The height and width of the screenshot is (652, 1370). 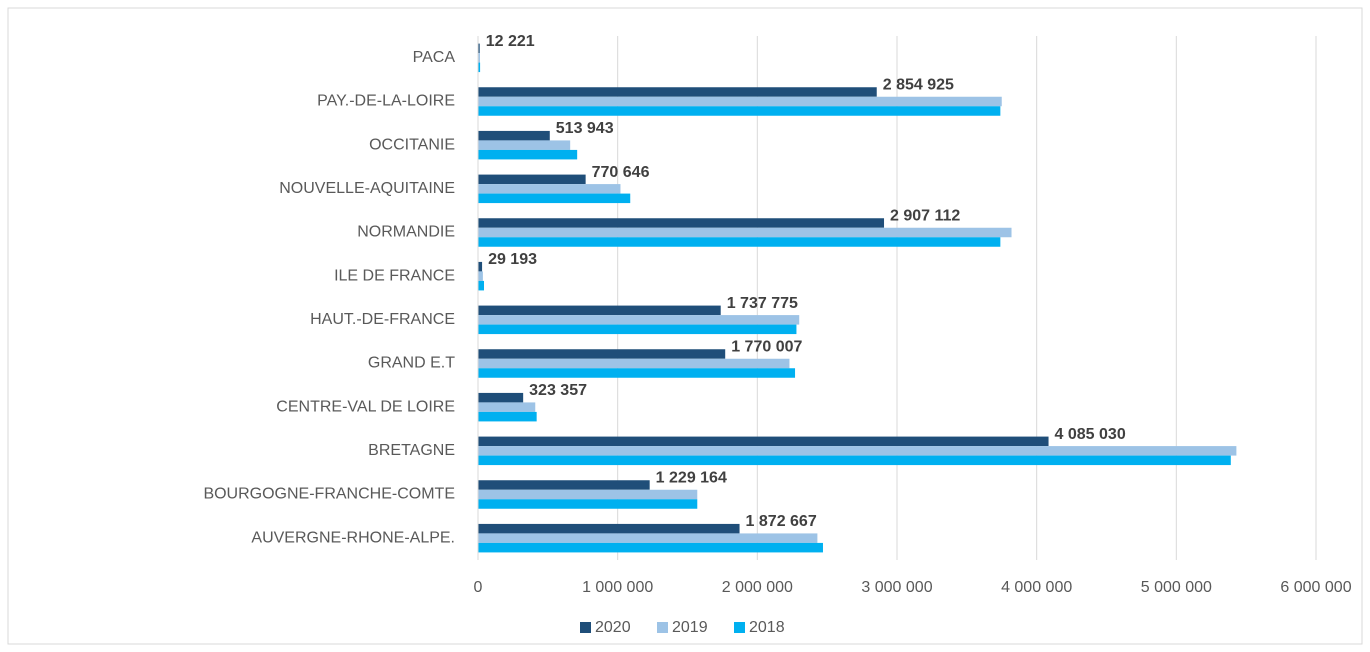 What do you see at coordinates (382, 319) in the screenshot?
I see `y-tick-label: HAUT.-DE-FRANCE` at bounding box center [382, 319].